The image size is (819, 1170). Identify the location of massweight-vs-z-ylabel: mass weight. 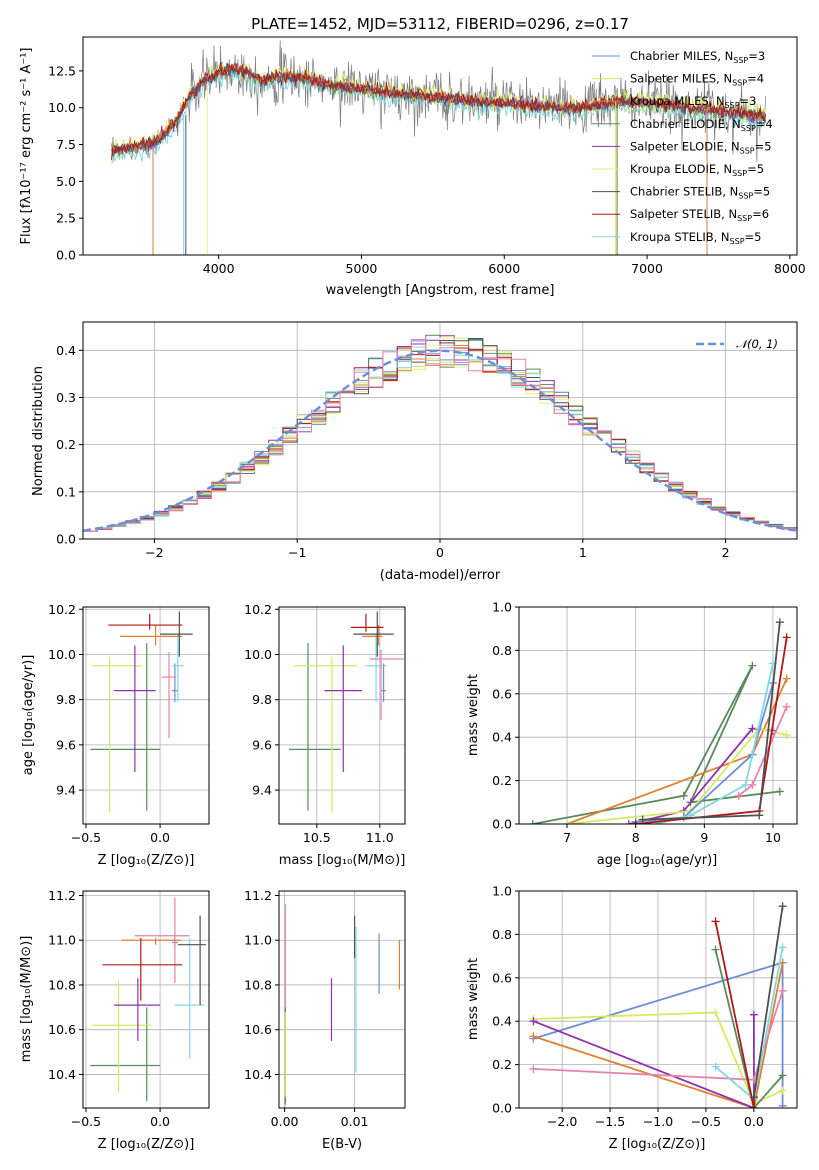
(473, 999).